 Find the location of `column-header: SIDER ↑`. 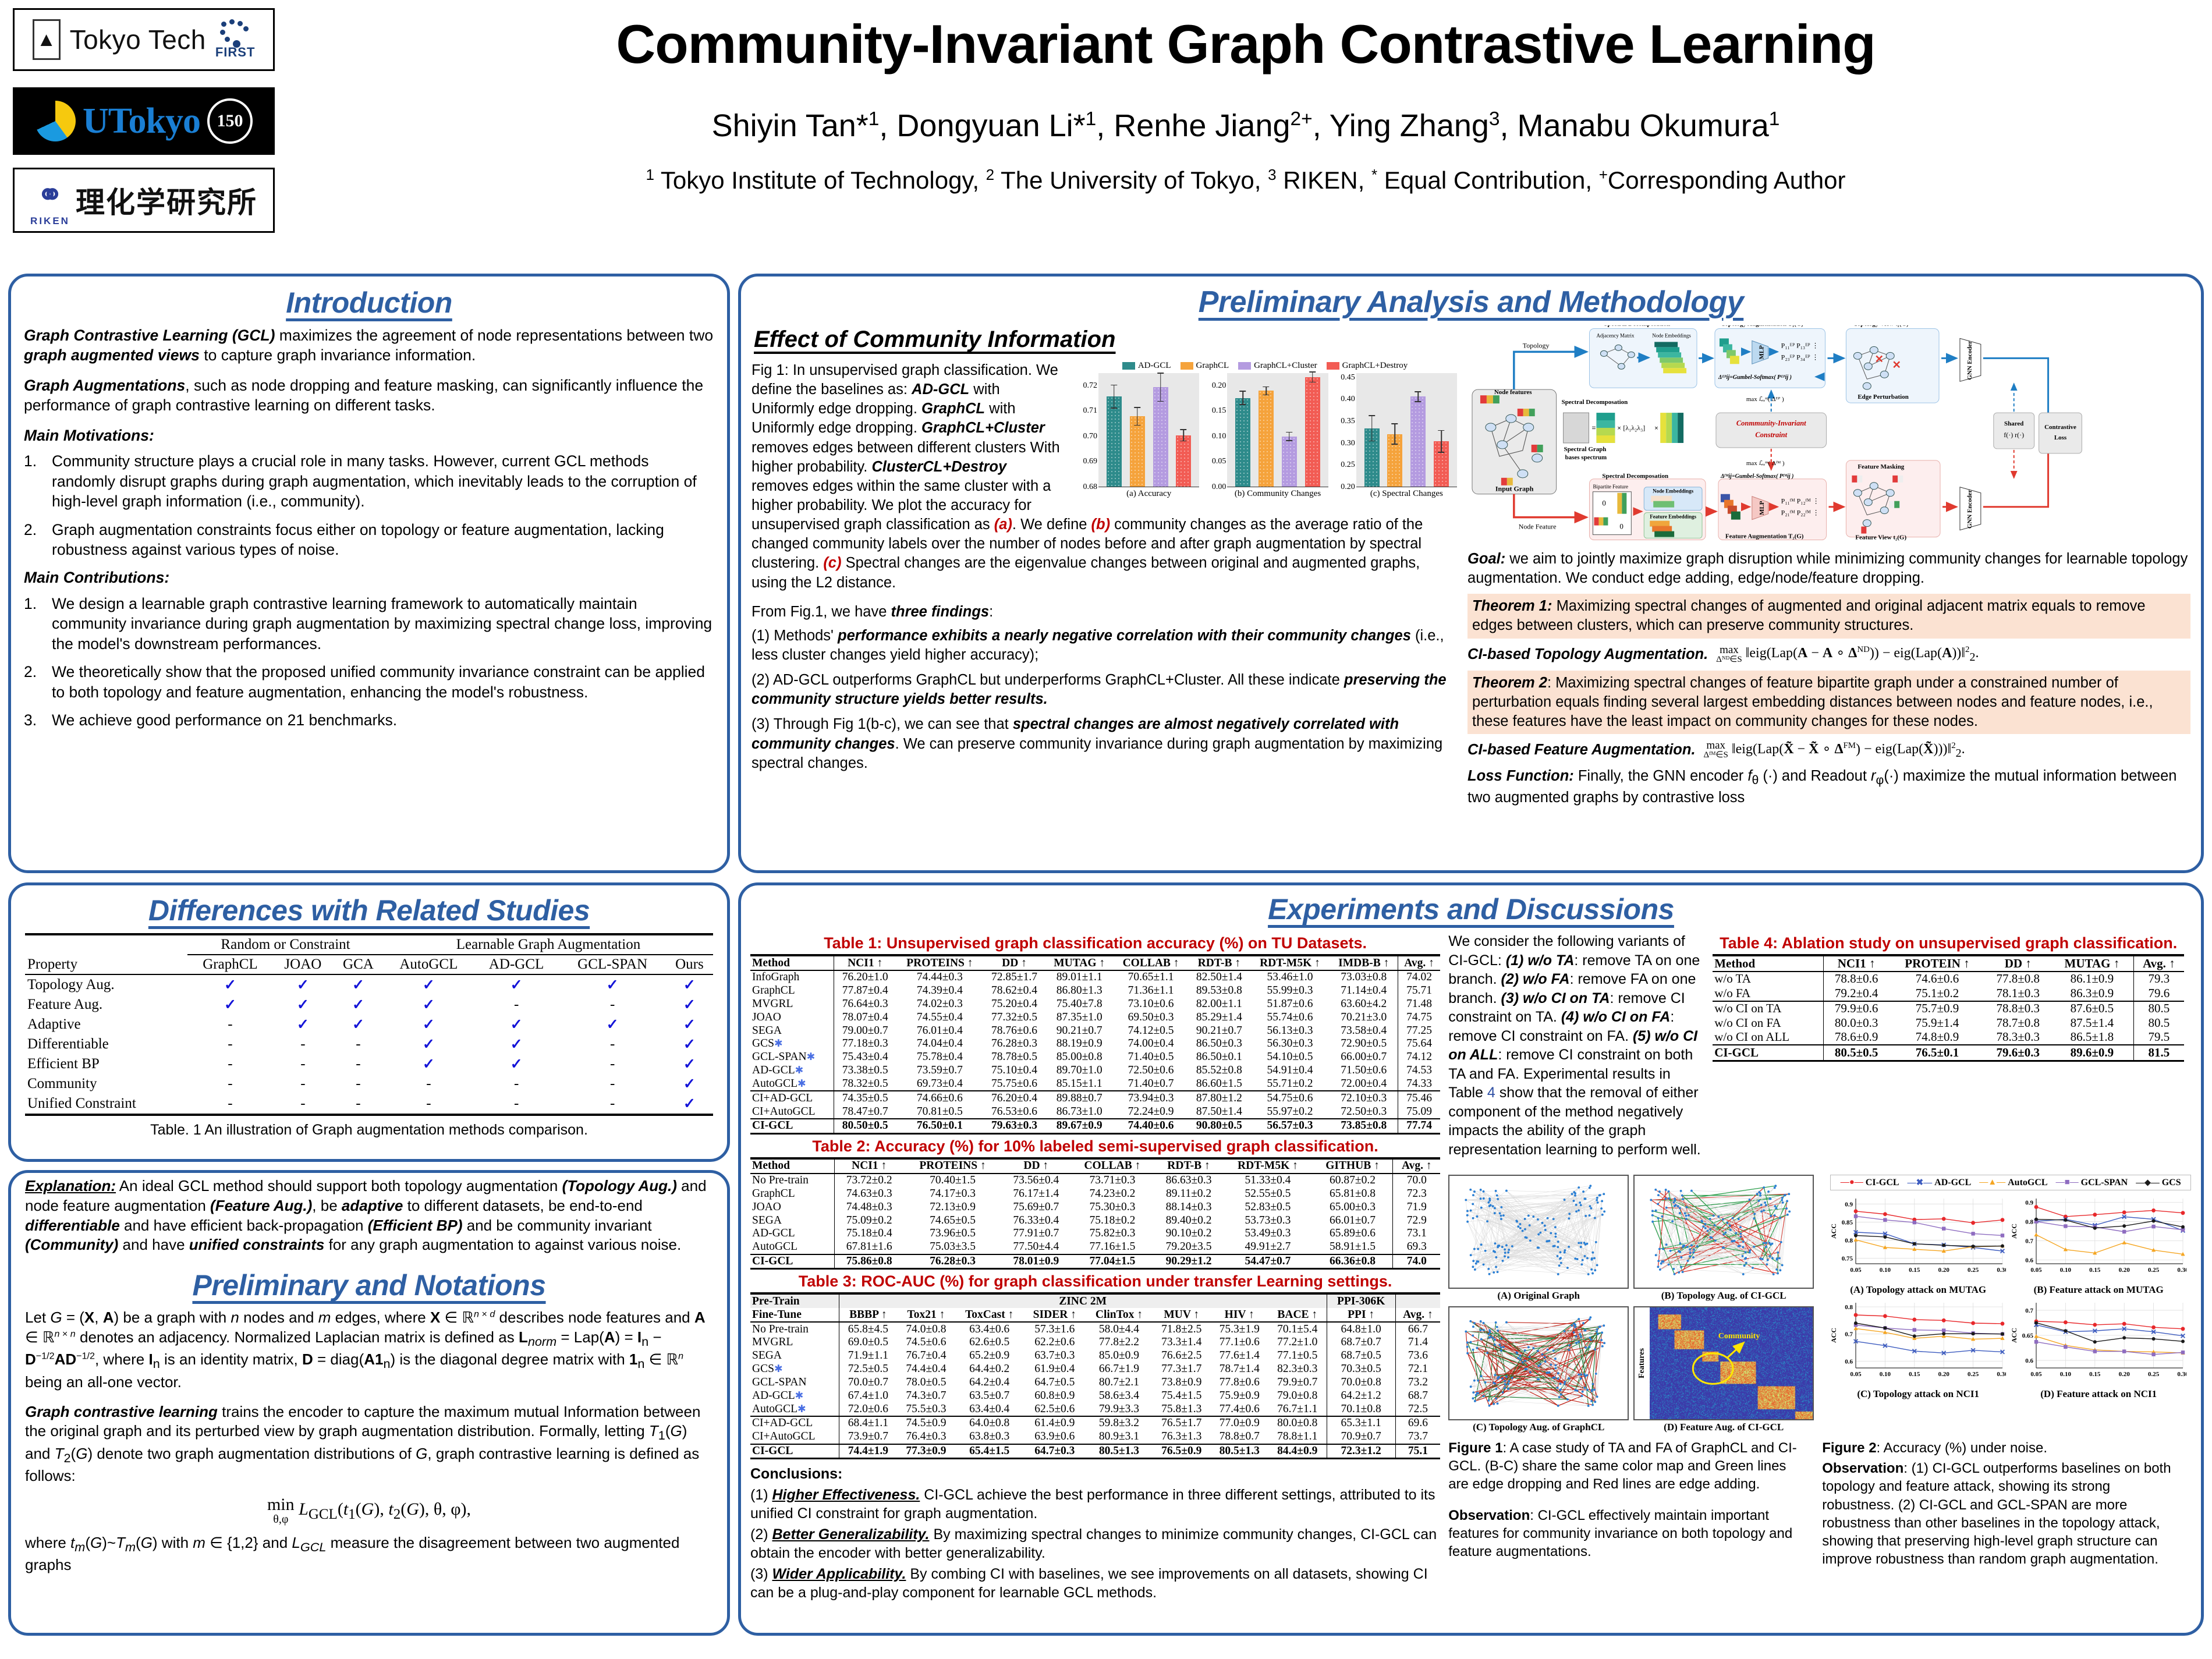

column-header: SIDER ↑ is located at coordinates (1054, 1315).